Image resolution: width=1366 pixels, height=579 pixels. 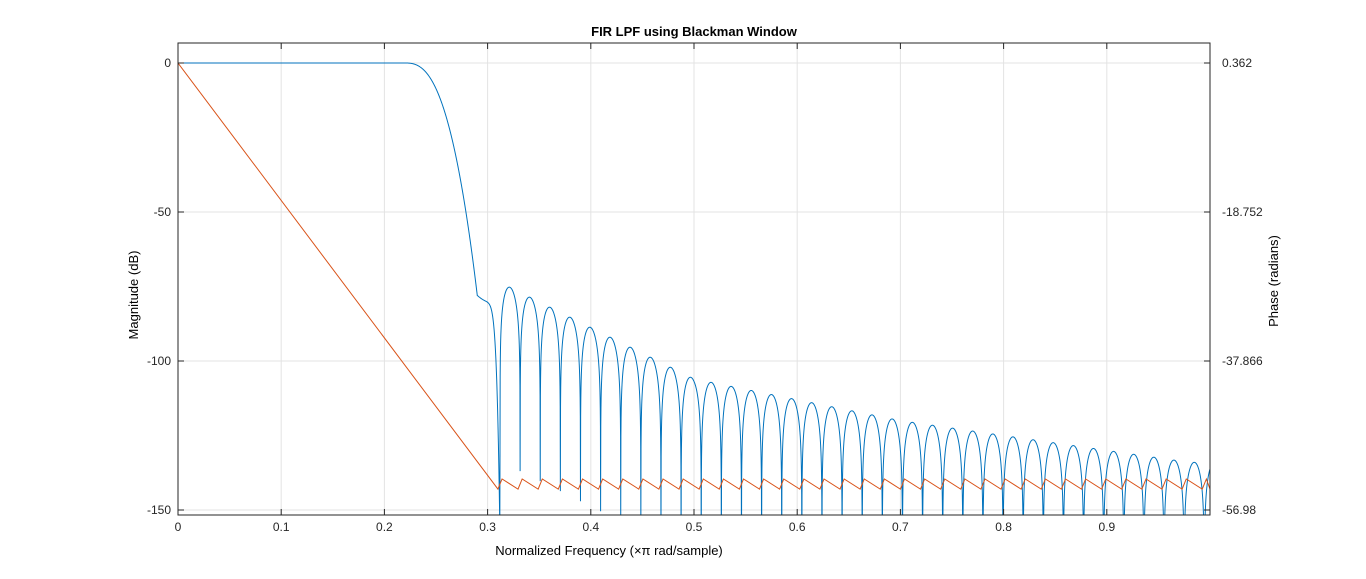 I want to click on chart-title: FIR LPF using Blackman Window, so click(x=694, y=31).